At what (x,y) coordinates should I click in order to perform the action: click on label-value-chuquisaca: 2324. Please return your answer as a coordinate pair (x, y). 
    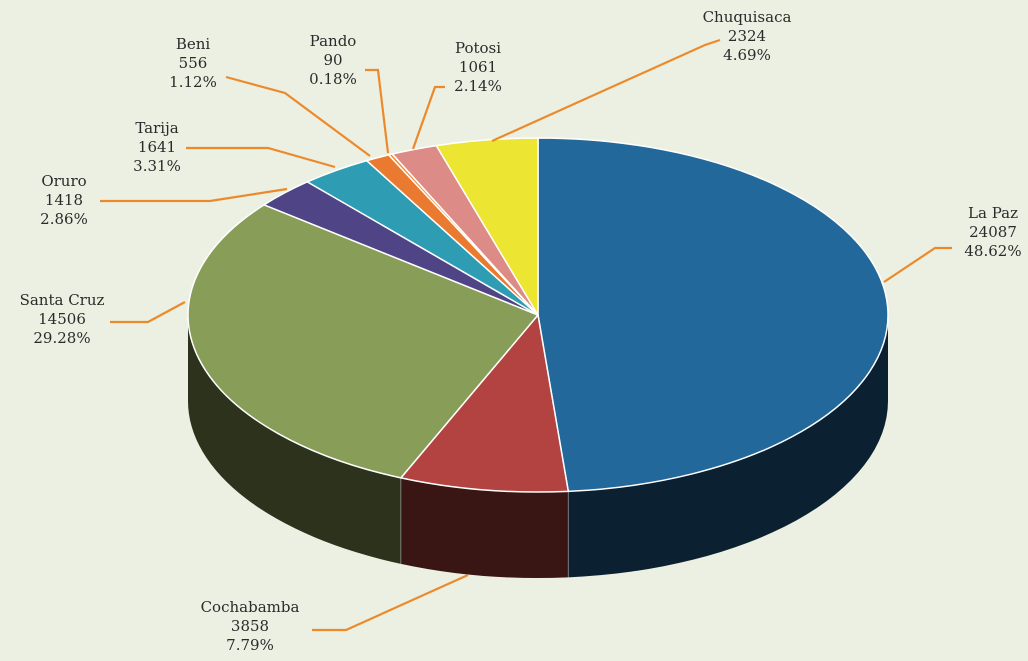
    Looking at the image, I should click on (747, 36).